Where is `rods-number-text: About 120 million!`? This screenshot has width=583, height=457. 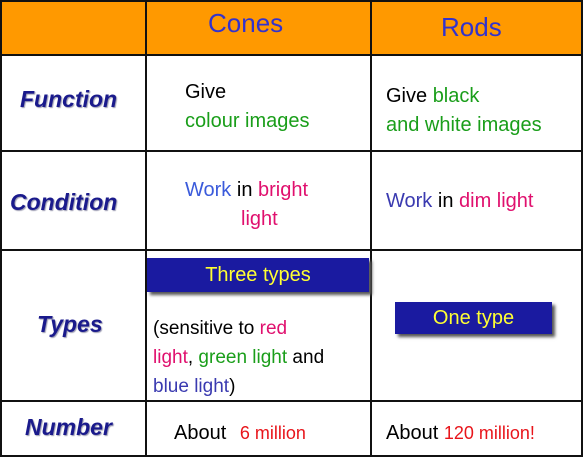
rods-number-text: About 120 million! is located at coordinates (460, 433).